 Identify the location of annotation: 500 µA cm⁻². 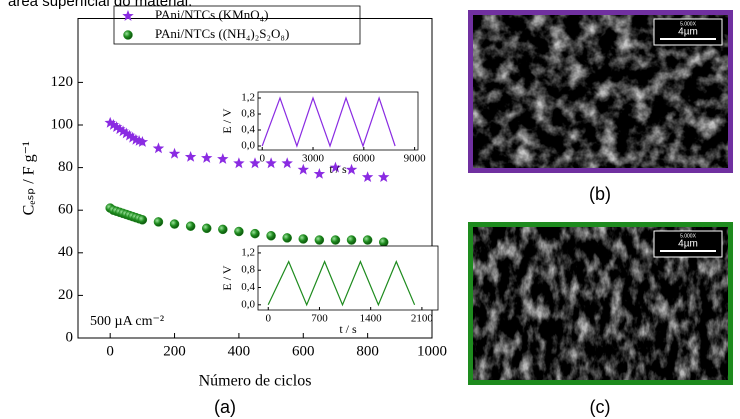
(127, 321).